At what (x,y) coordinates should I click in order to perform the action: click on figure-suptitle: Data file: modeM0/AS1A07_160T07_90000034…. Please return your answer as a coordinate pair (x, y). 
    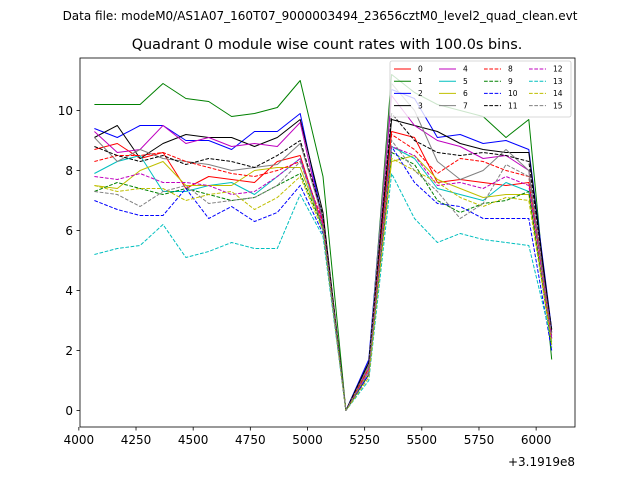
    Looking at the image, I should click on (320, 16).